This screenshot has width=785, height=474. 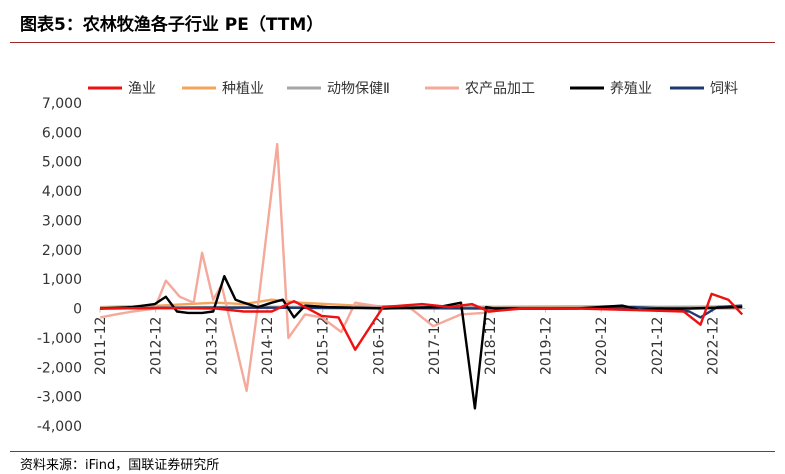 I want to click on y-tick-label: 6,000, so click(x=62, y=133).